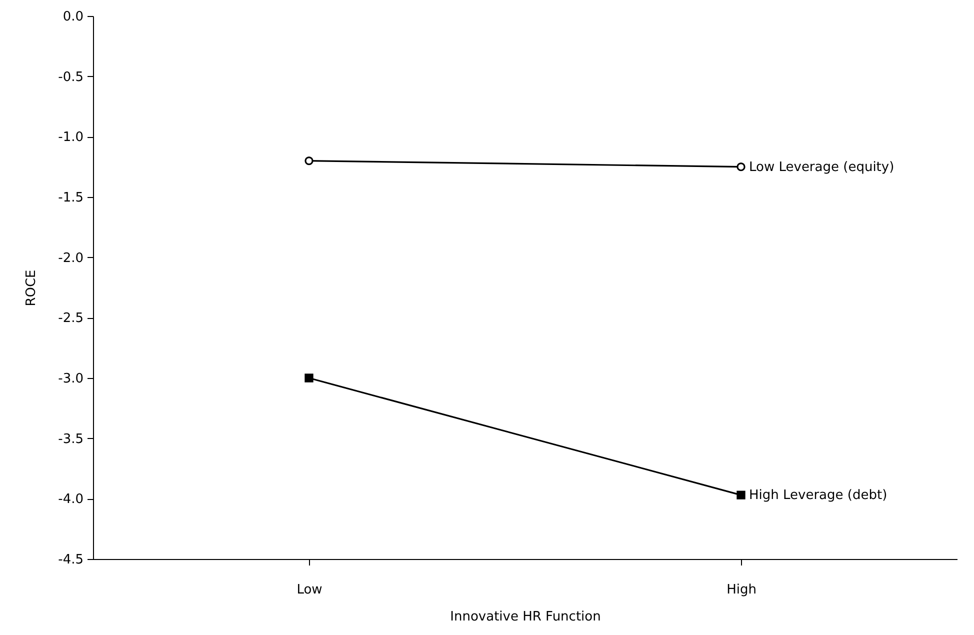  I want to click on x-tick-label: Low, so click(309, 590).